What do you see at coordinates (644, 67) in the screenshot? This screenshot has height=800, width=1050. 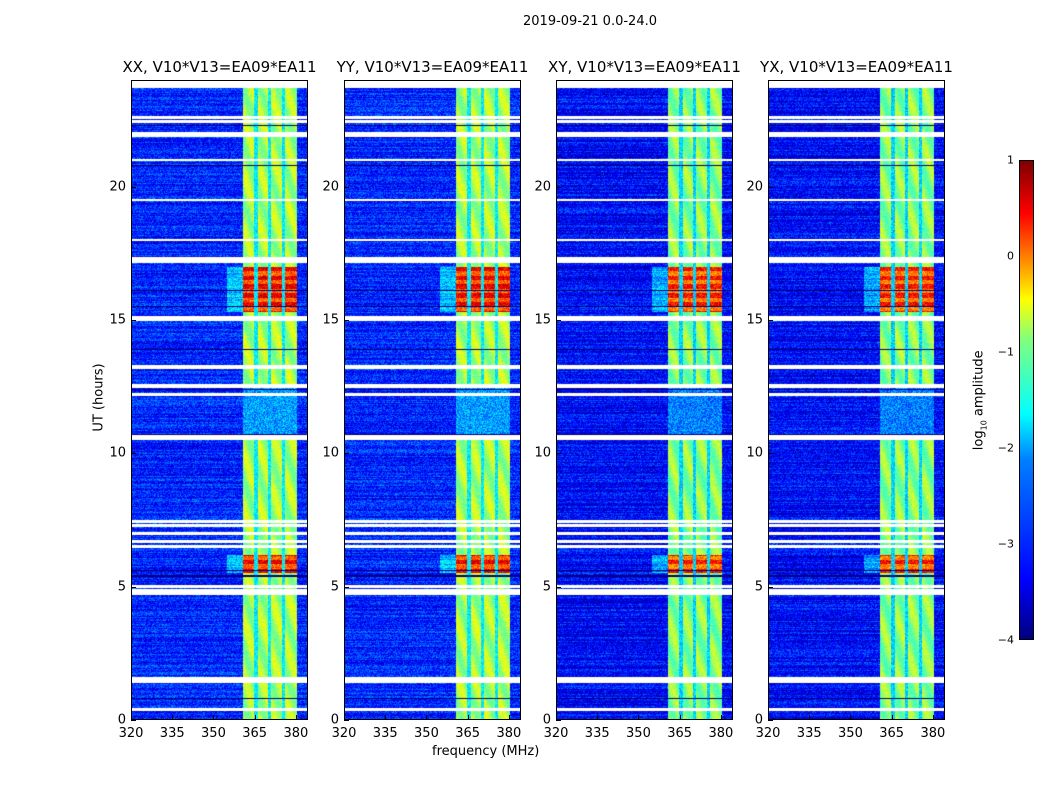 I see `panel-title: XY, V10*V13=EA09*EA11` at bounding box center [644, 67].